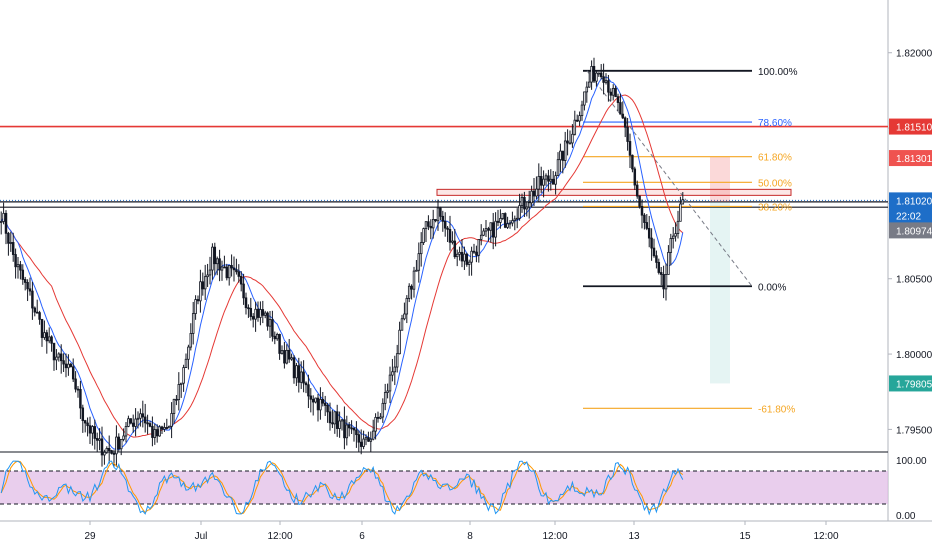 The width and height of the screenshot is (932, 555). Describe the element at coordinates (776, 409) in the screenshot. I see `fib-level-label-6: -61.80%` at that location.